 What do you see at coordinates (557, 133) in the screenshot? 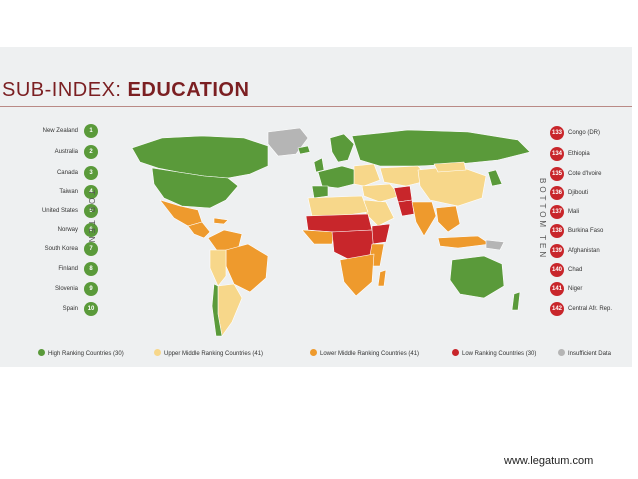
I see `rank-badge: 133` at bounding box center [557, 133].